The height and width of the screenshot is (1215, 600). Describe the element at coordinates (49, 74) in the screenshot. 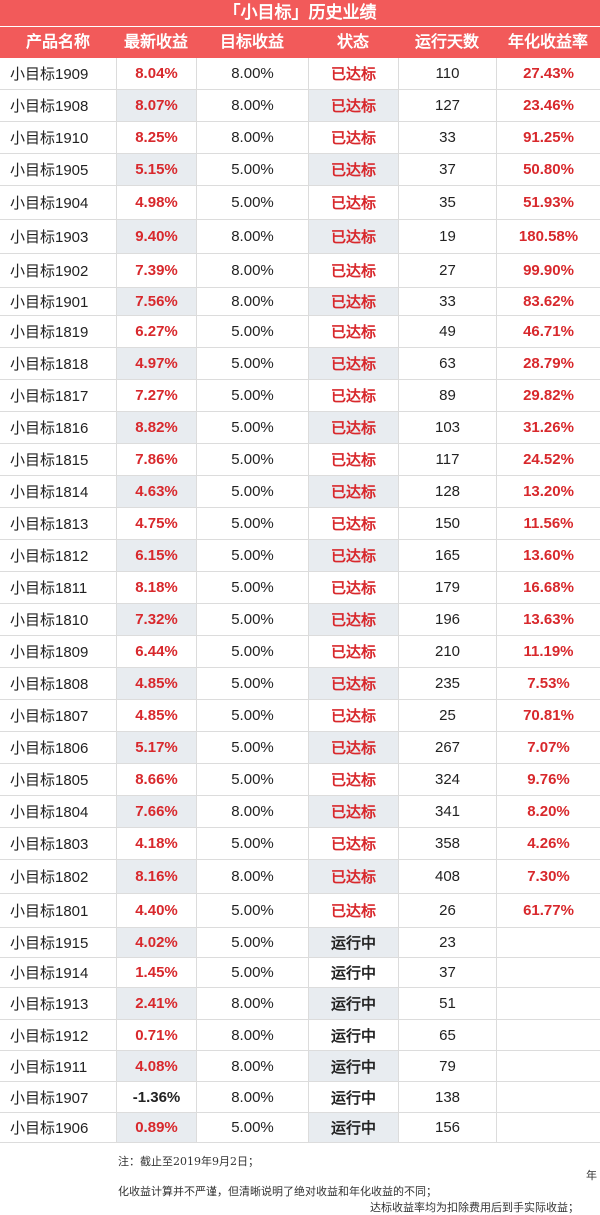

I see `product-name-cell: 小目标1909` at that location.